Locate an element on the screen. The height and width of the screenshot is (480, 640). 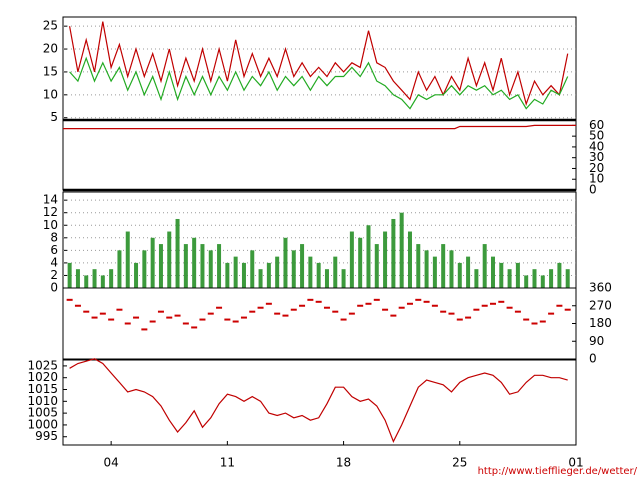
y-tick-label: 1000 is located at coordinates (42, 424).